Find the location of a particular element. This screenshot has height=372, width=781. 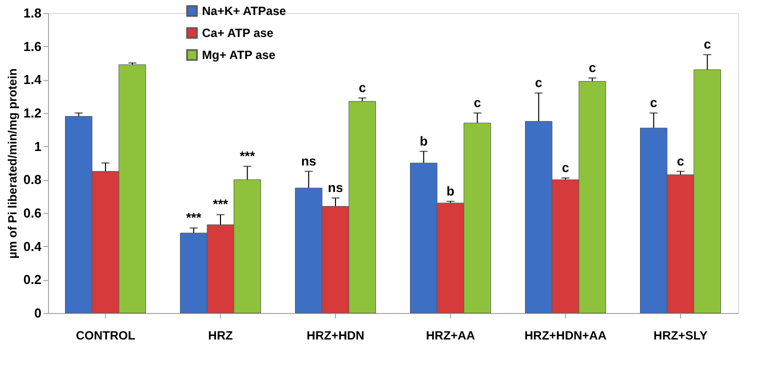

x-tick-label: HRZ+SLY is located at coordinates (681, 335).